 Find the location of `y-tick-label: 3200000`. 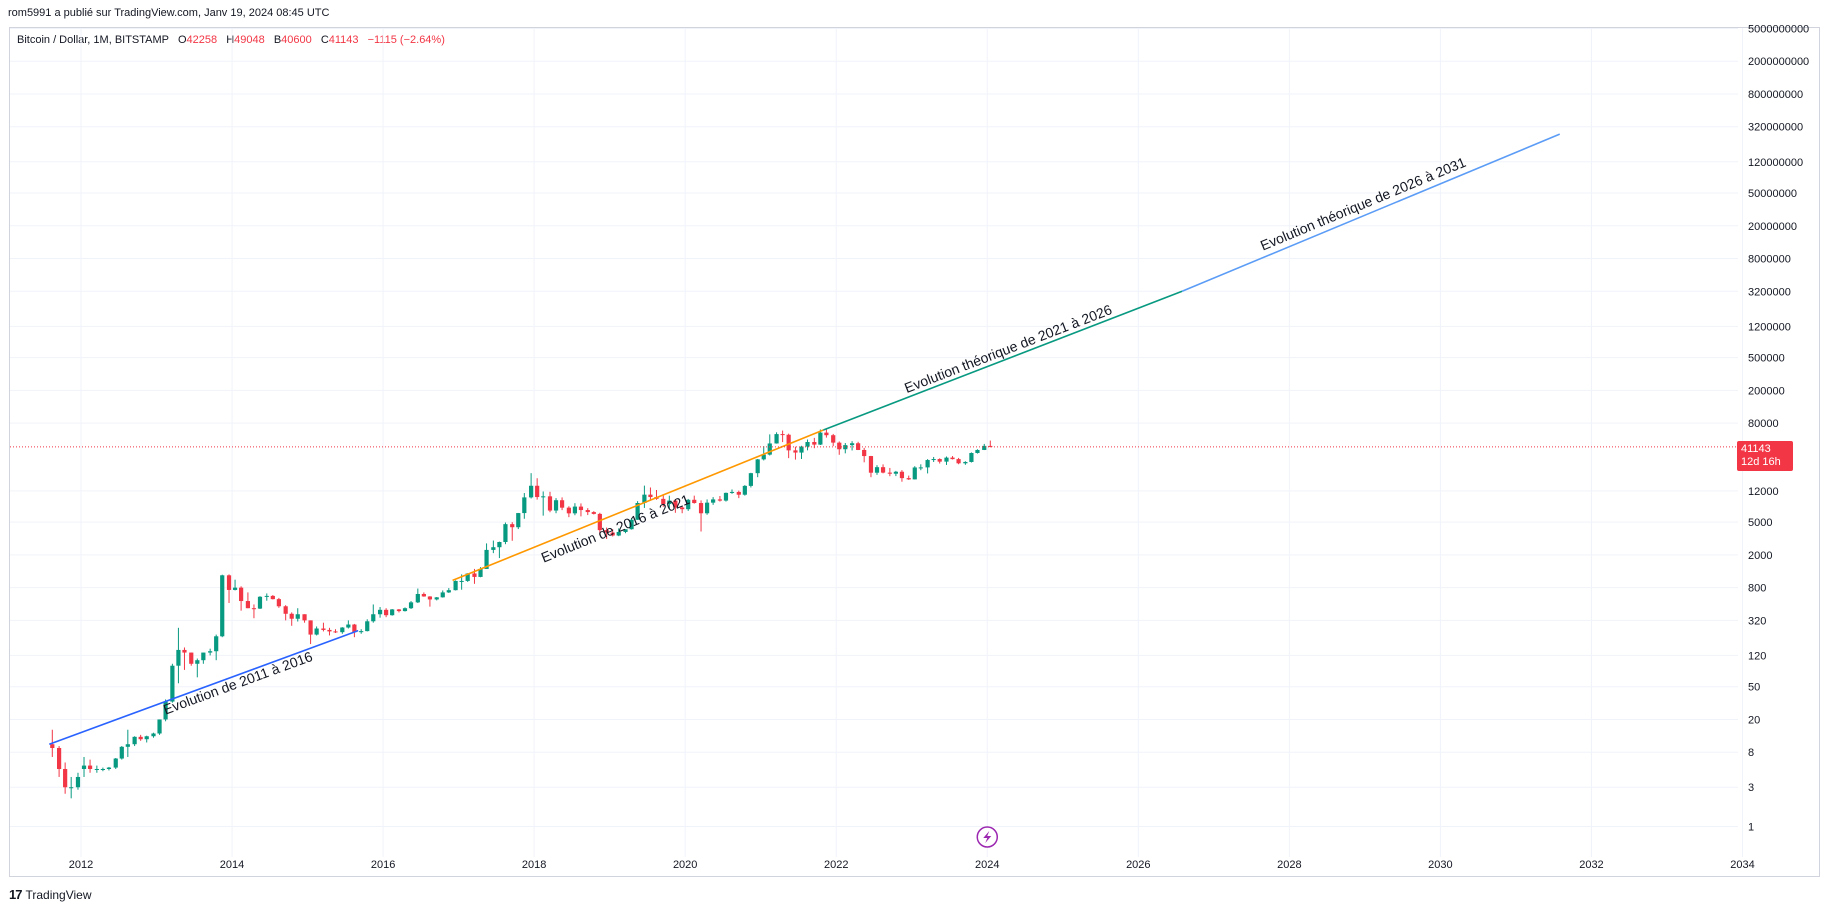

y-tick-label: 3200000 is located at coordinates (1769, 292).